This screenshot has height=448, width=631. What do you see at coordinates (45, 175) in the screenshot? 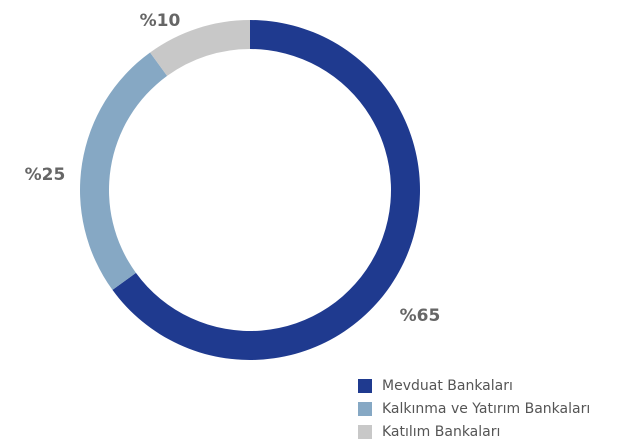
I see `value-label: %25` at bounding box center [45, 175].